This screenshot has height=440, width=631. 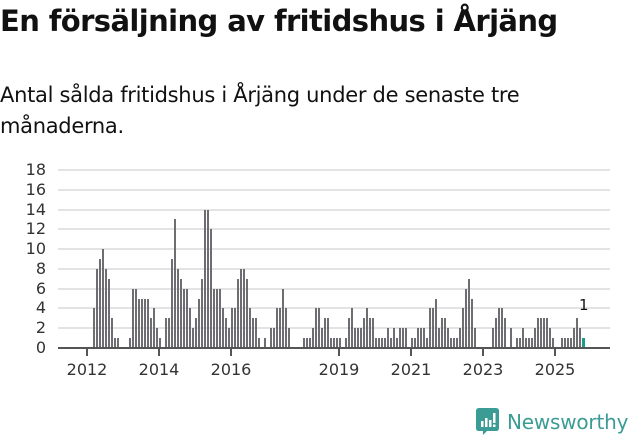 I want to click on x-tick-label: 2025, so click(x=555, y=369).